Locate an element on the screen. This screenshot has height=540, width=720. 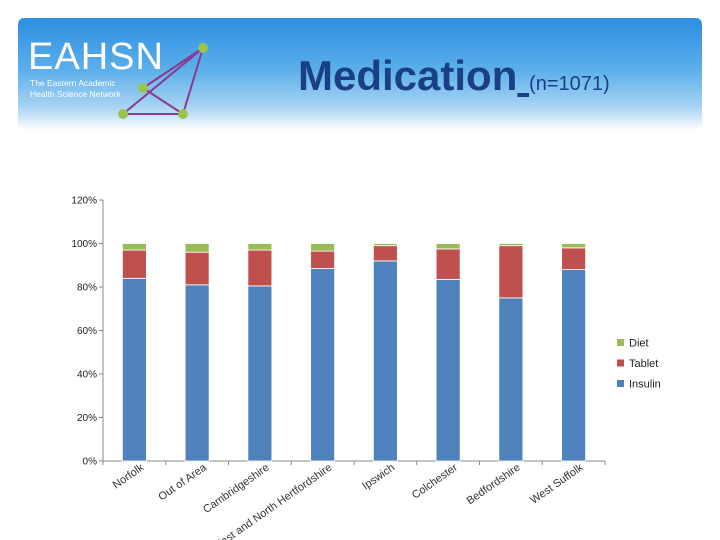
legend-swatch-diet is located at coordinates (620, 342).